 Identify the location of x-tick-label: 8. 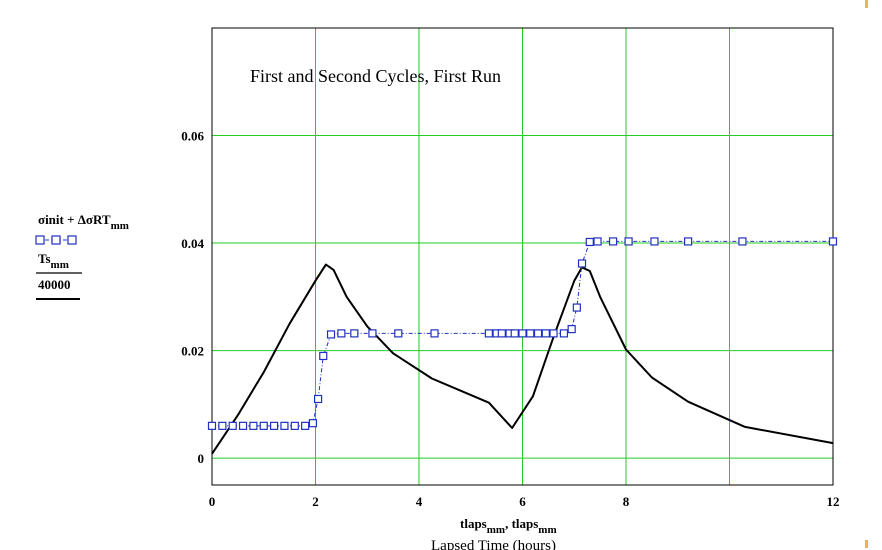
(626, 501).